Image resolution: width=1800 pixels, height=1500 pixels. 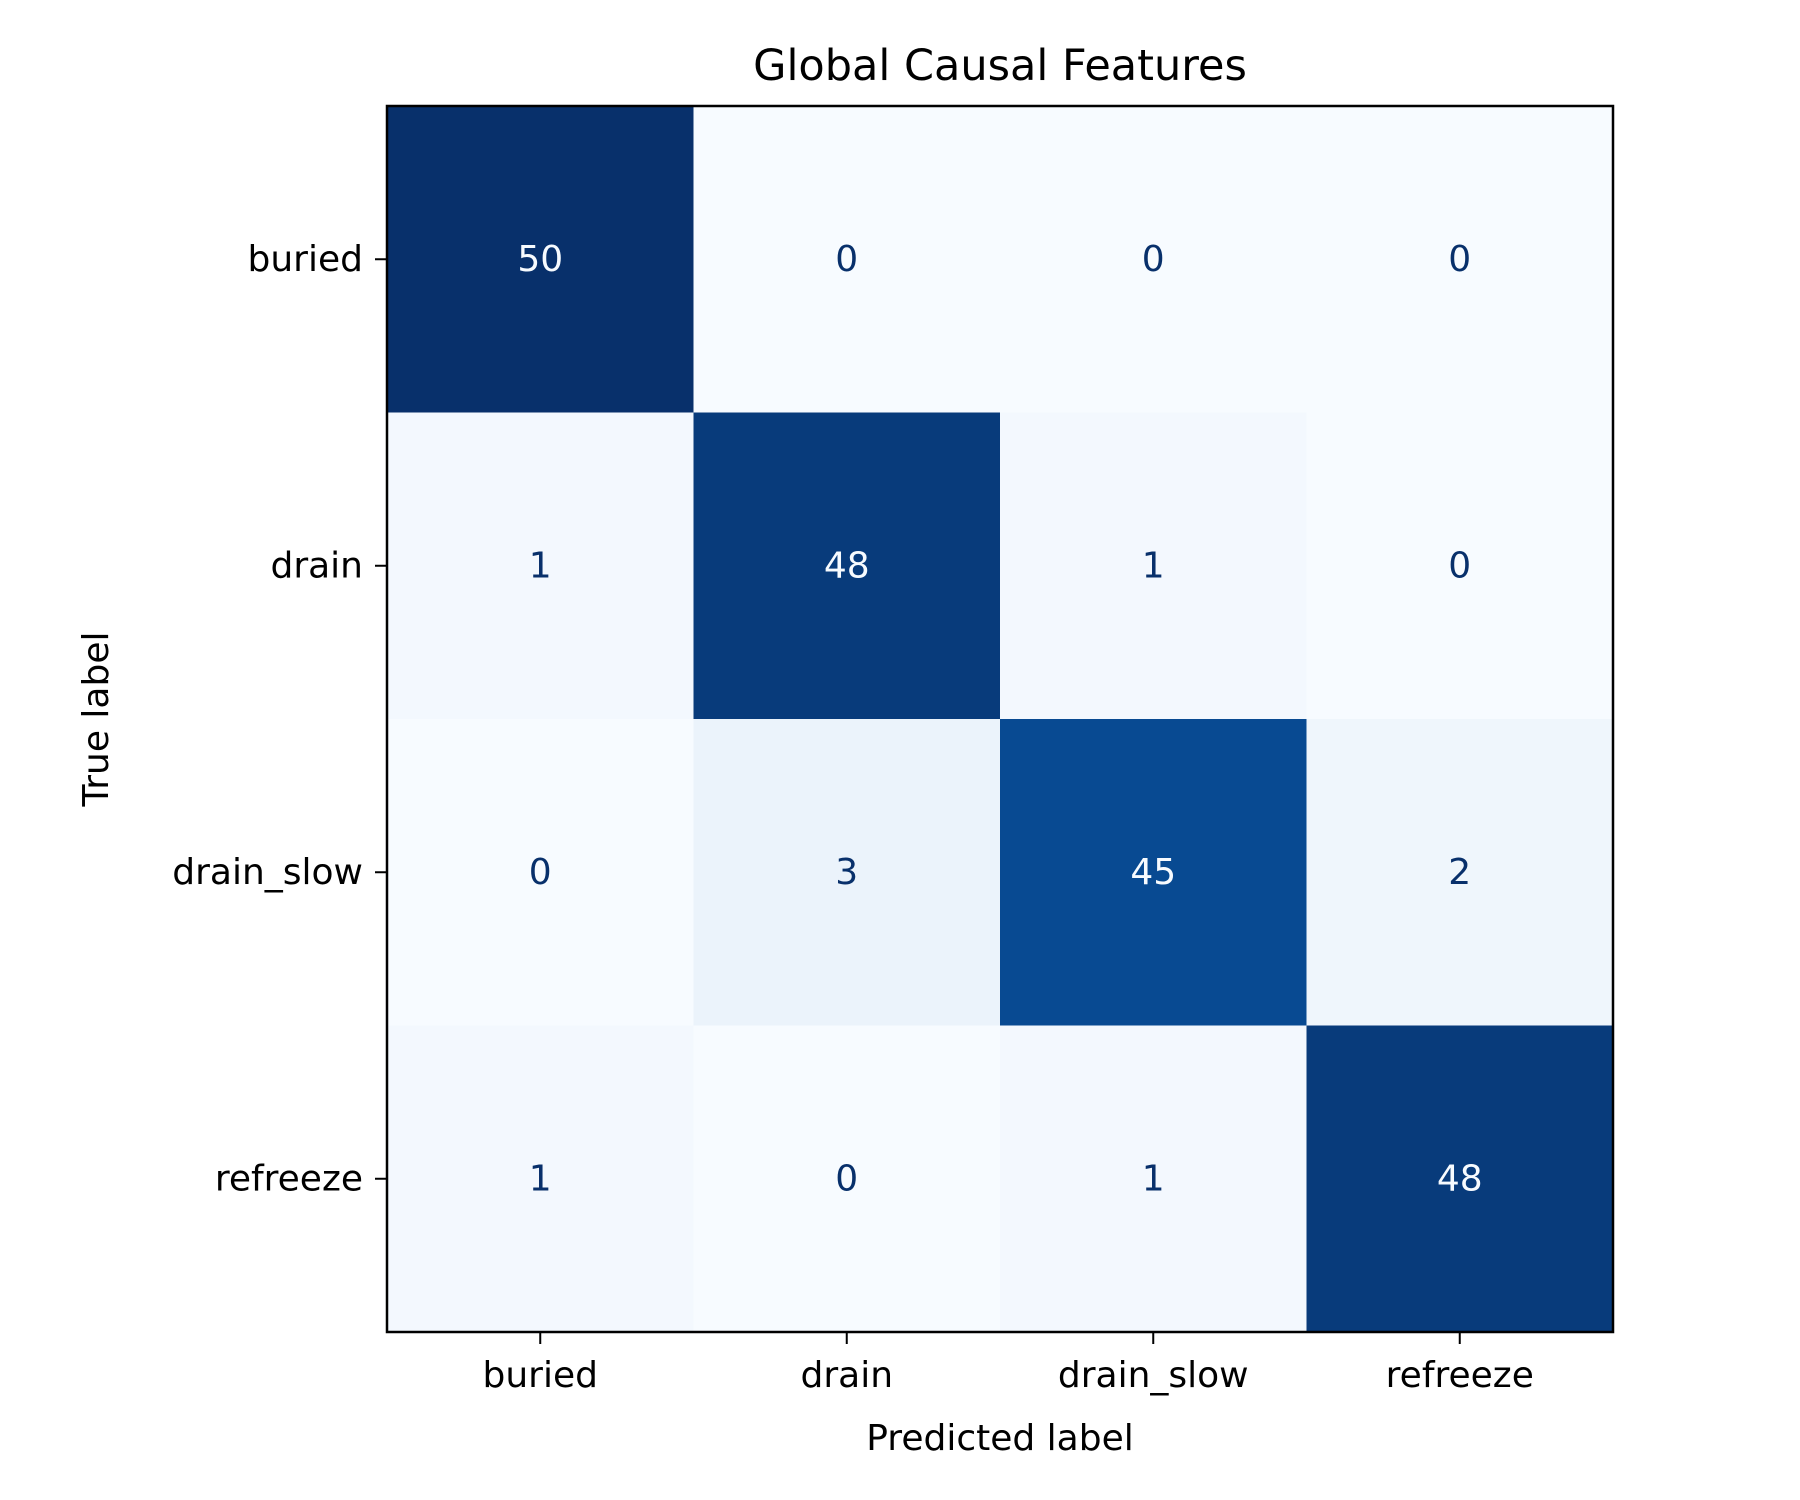 What do you see at coordinates (1000, 66) in the screenshot?
I see `chart-title: Global Causal Features` at bounding box center [1000, 66].